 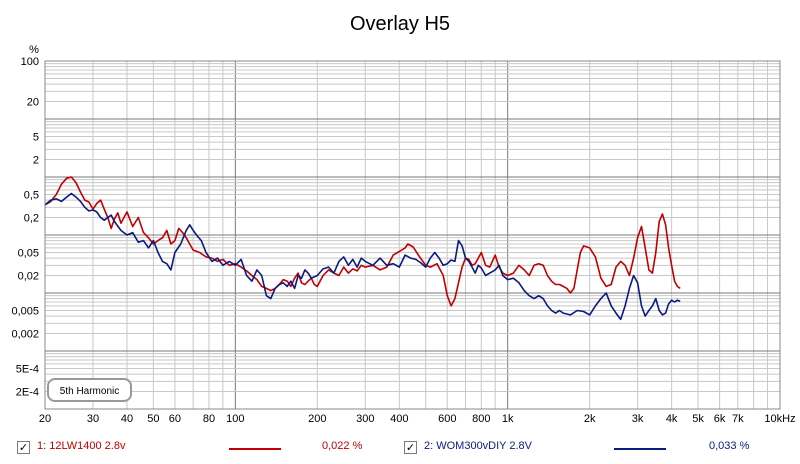 I want to click on x-tick-label: 5k, so click(x=698, y=419).